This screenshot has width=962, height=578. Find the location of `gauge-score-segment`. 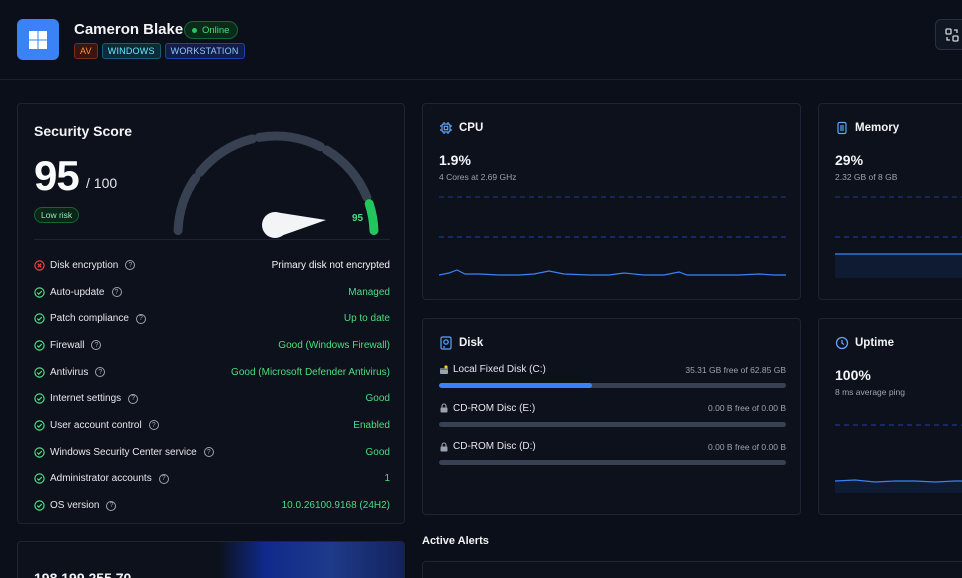

gauge-score-segment is located at coordinates (371, 217).